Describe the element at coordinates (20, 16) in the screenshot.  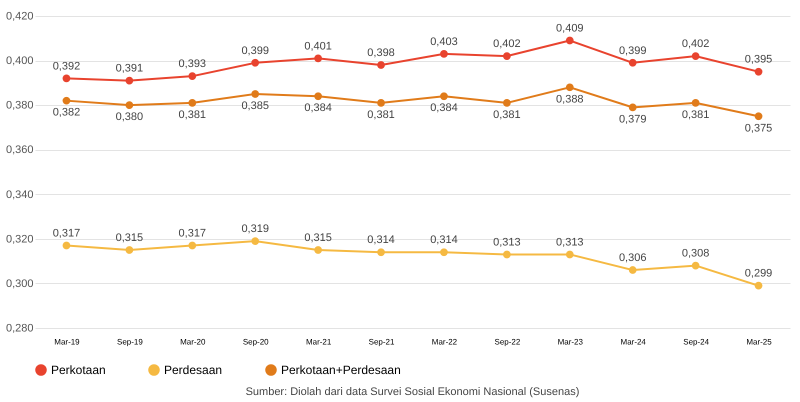
I see `y-tick-label: 0,420` at that location.